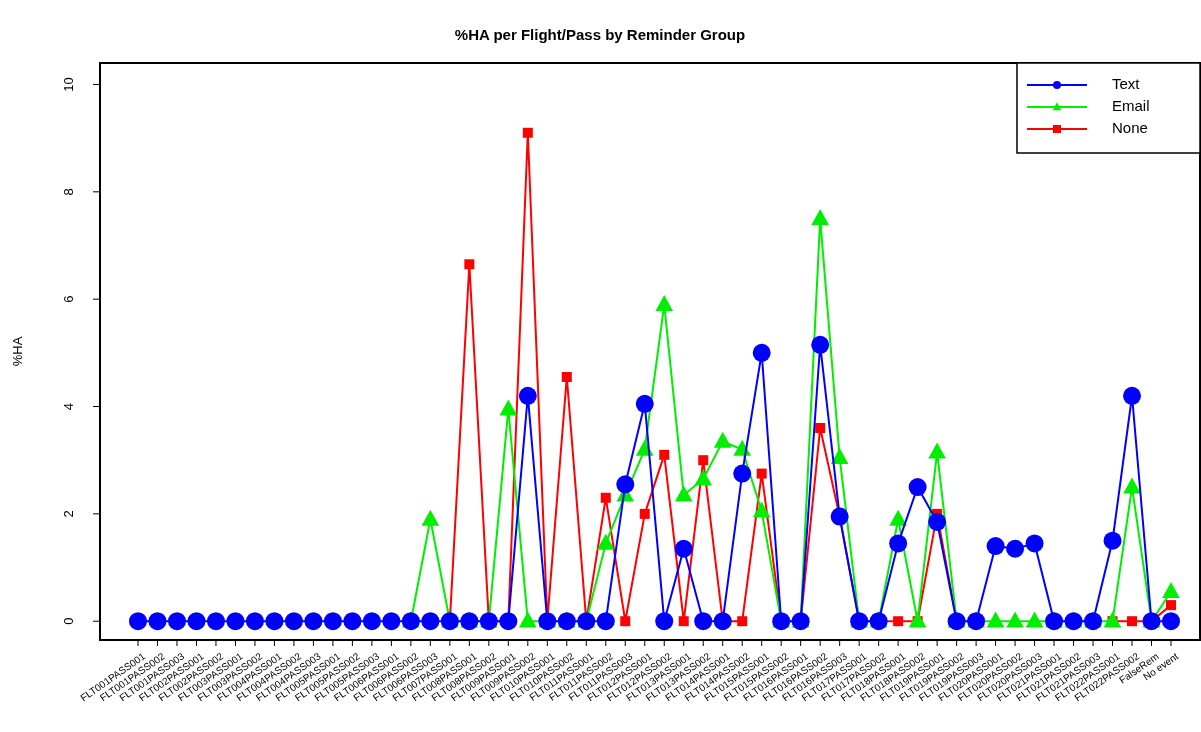  I want to click on chart-title: %HA per Flight/Pass by Reminder Group, so click(600, 34).